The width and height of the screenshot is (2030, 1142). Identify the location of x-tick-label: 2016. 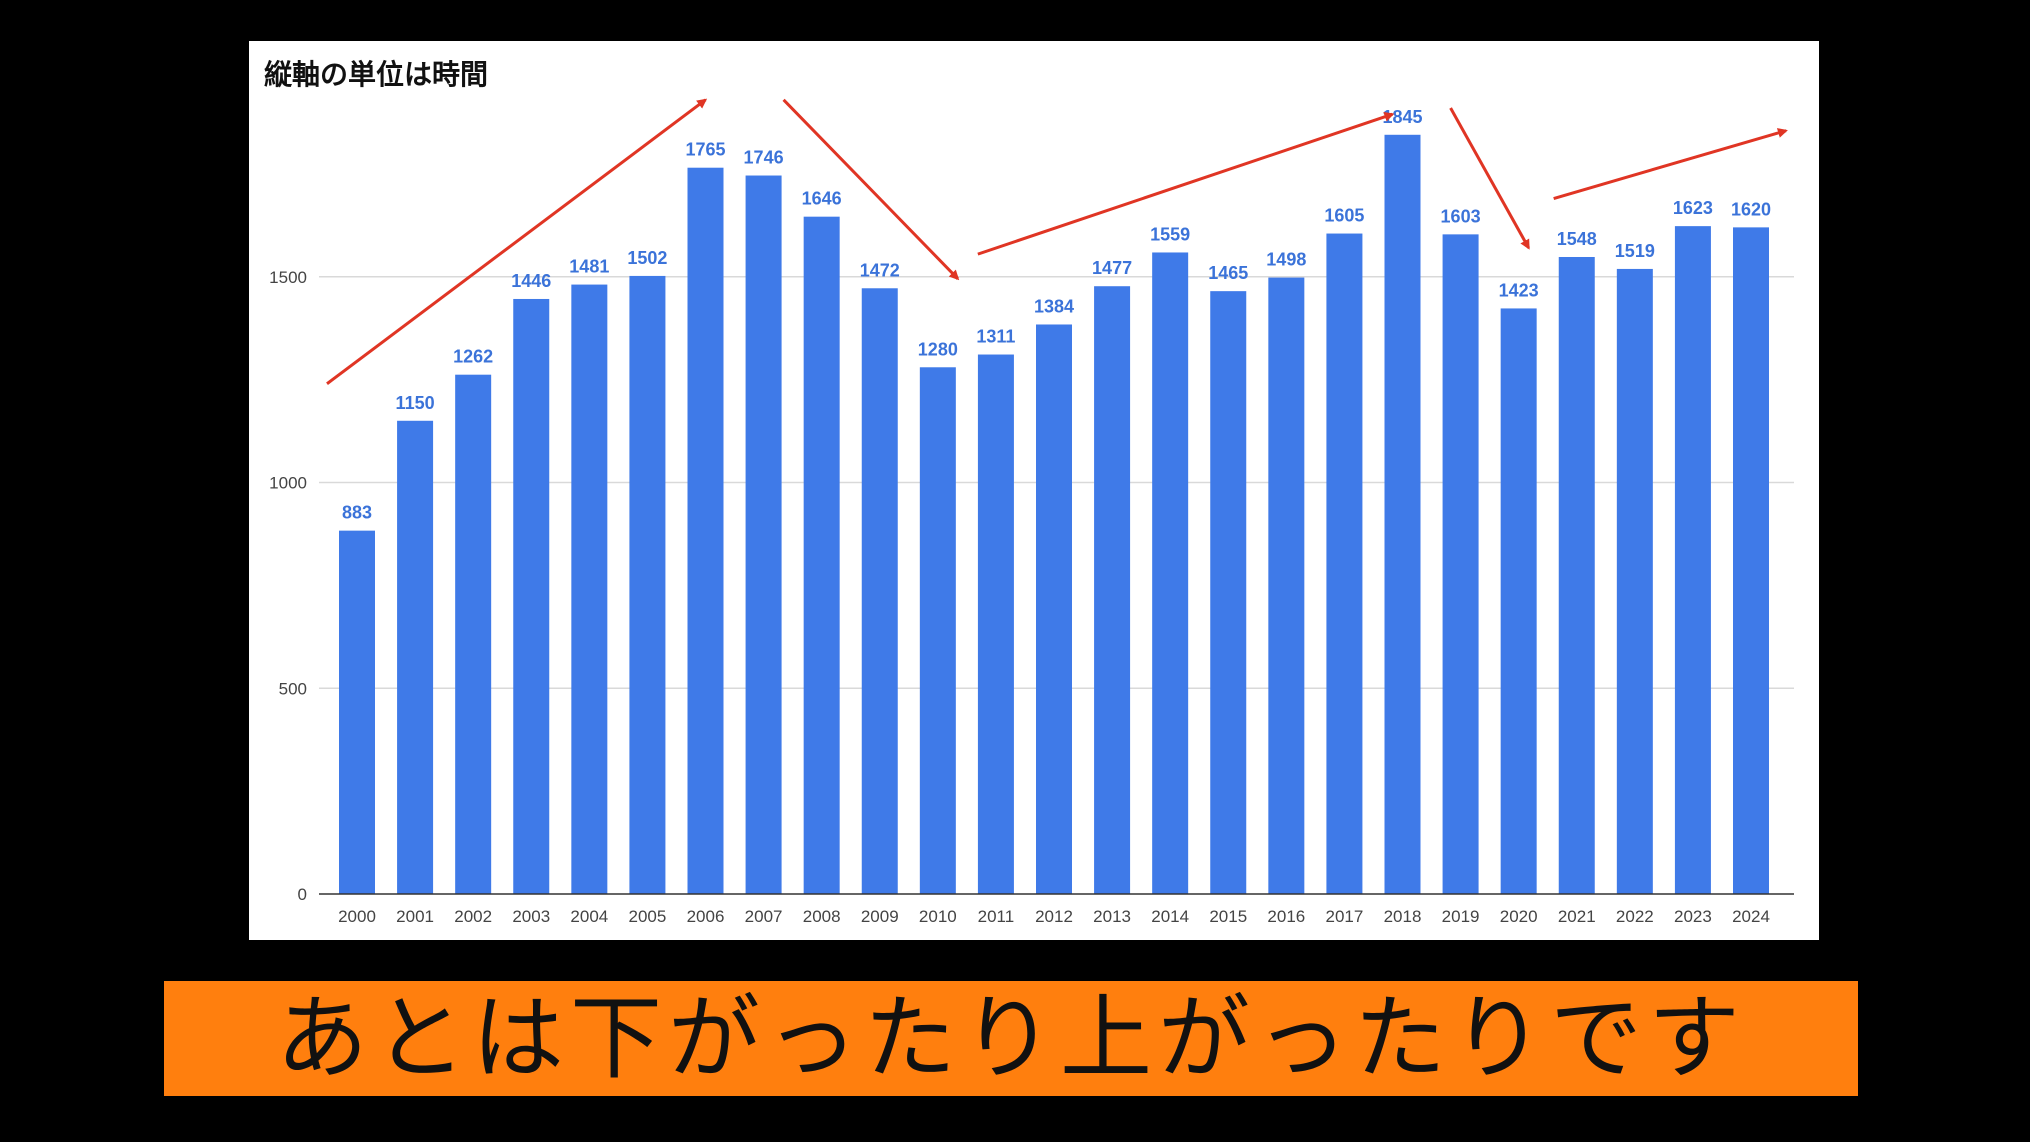
(1286, 916).